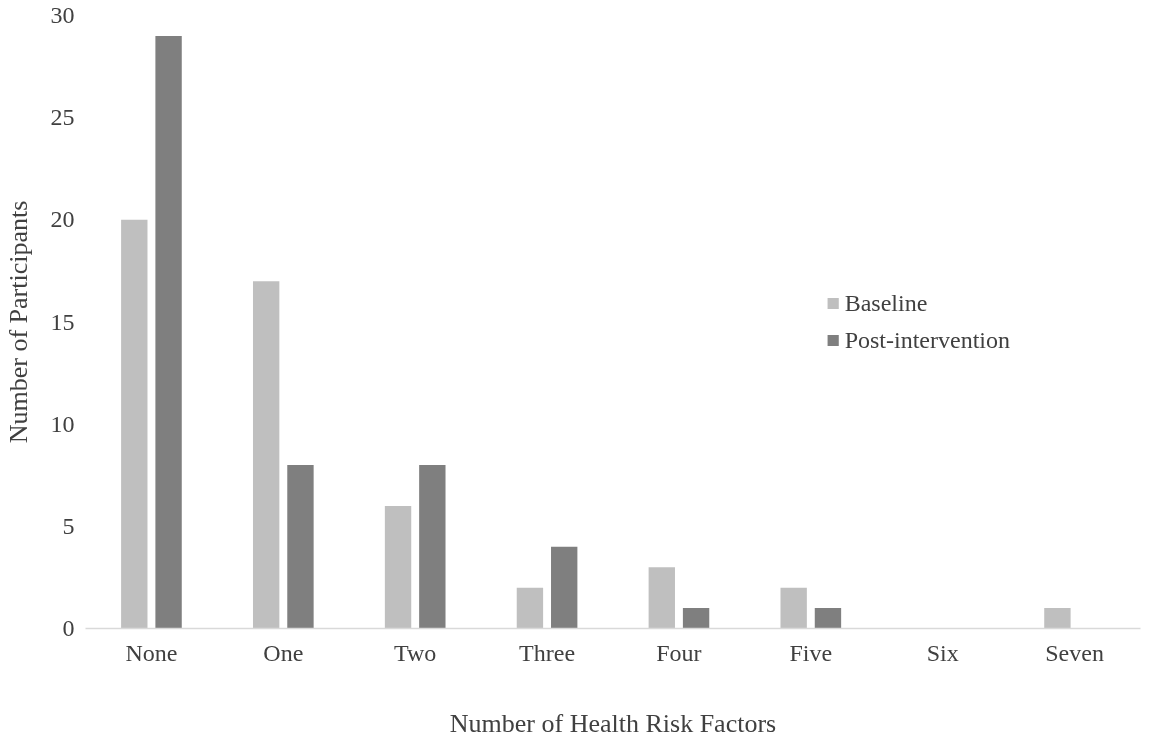  Describe the element at coordinates (62, 321) in the screenshot. I see `y-tick-label: 15` at that location.